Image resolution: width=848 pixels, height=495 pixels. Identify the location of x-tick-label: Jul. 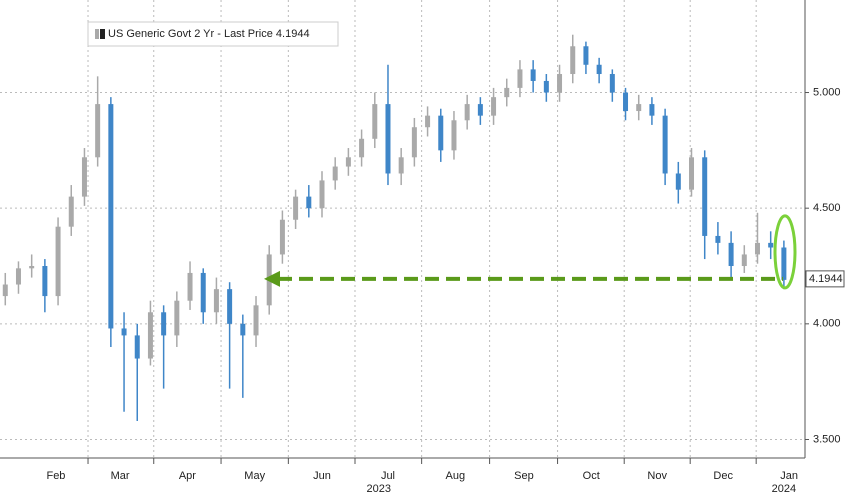
(388, 476).